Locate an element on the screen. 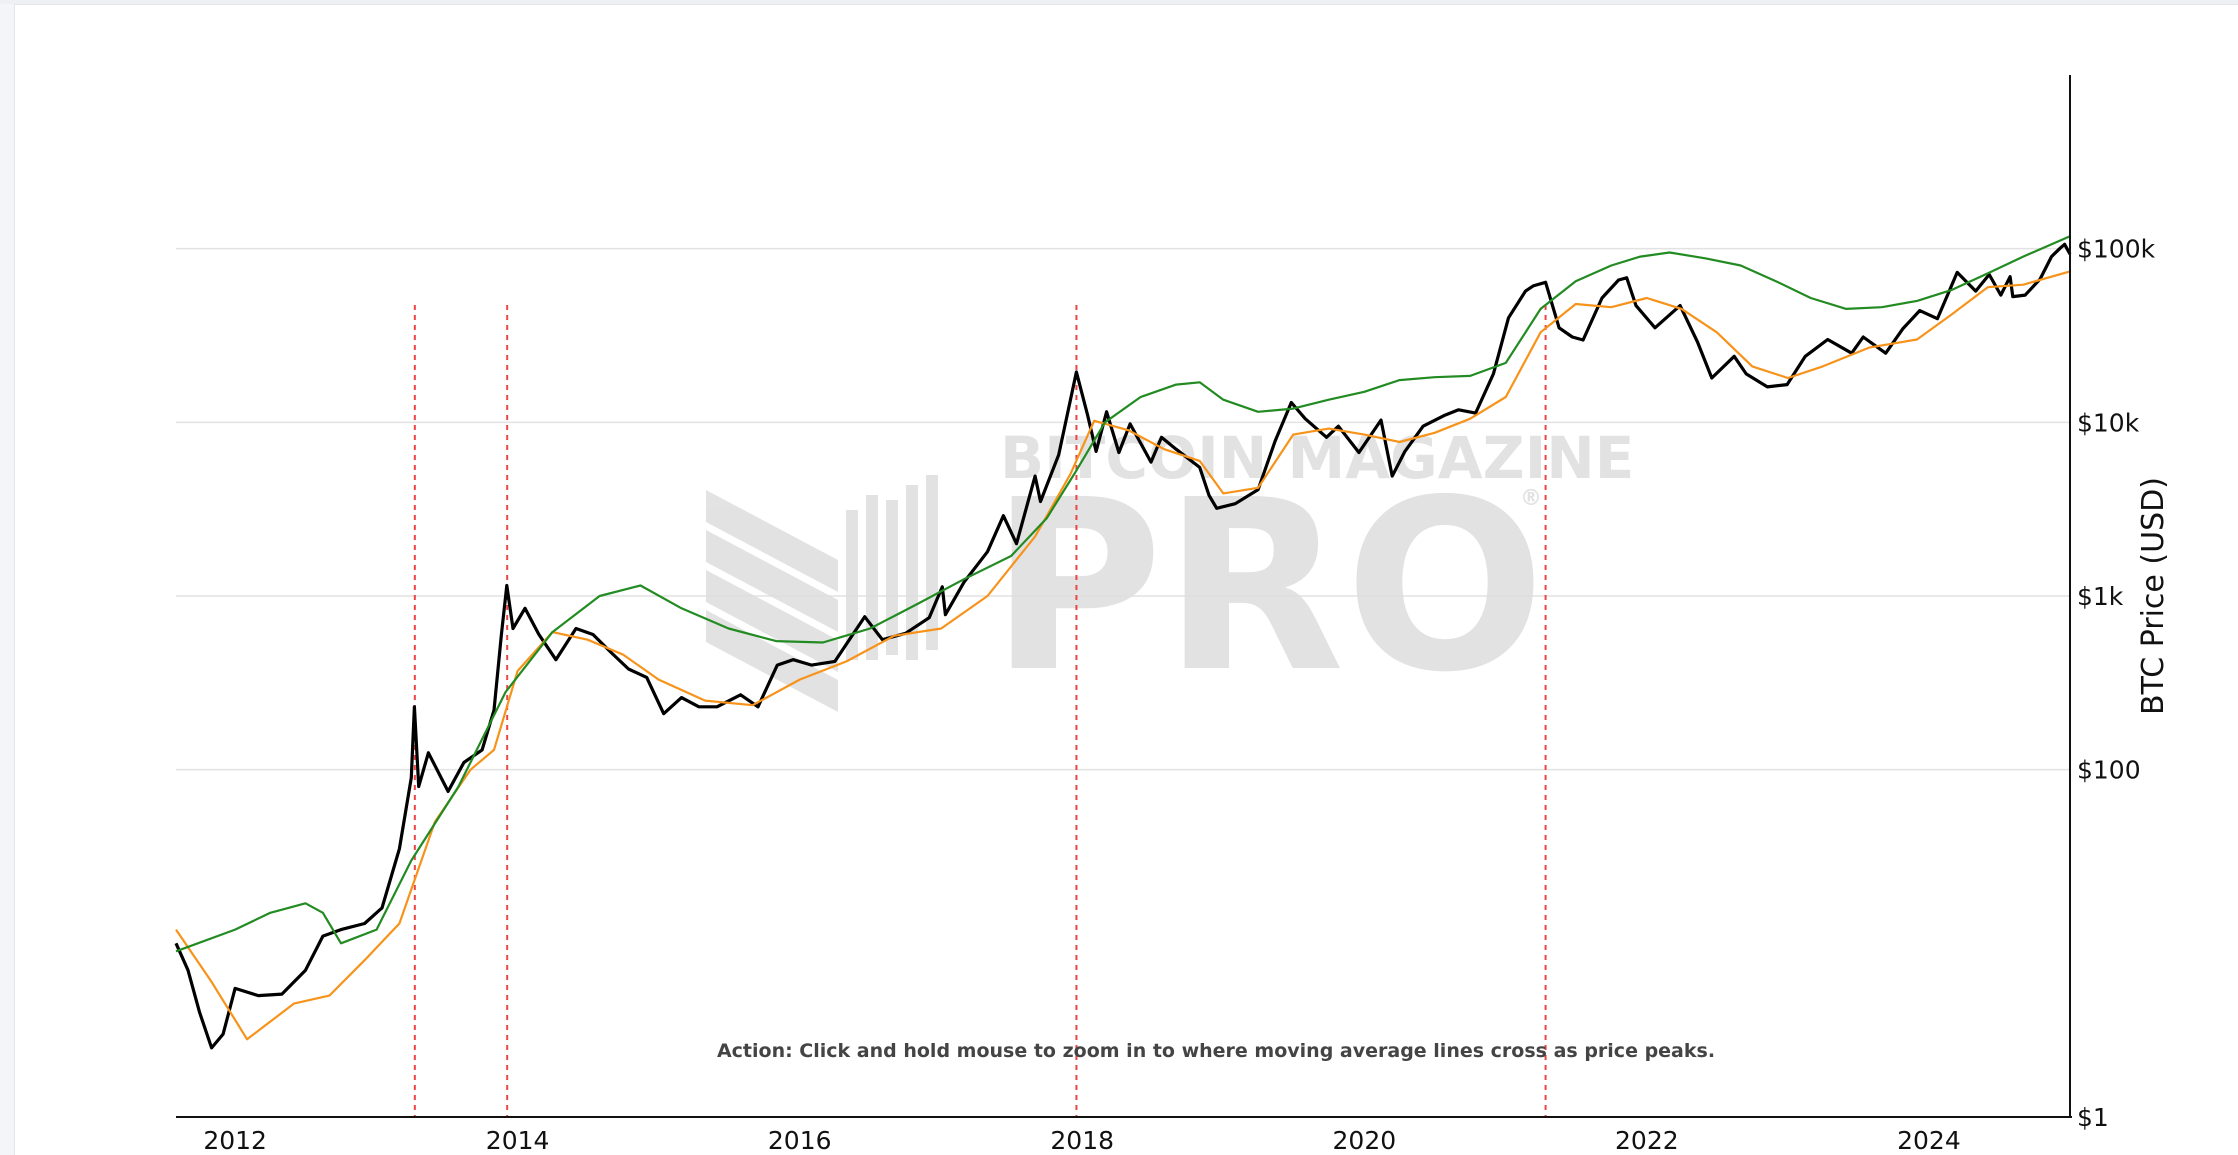  y-tick-label: $100k is located at coordinates (2116, 249).